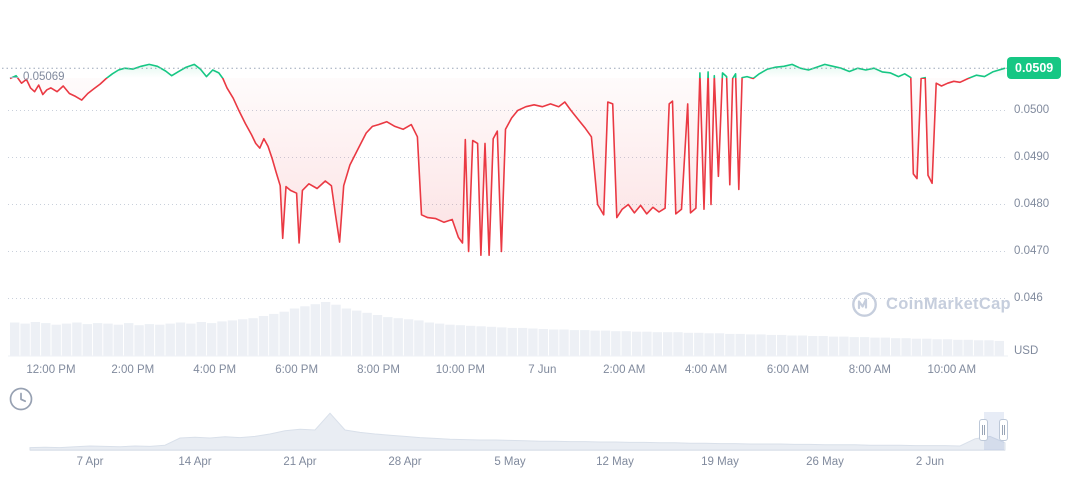 The height and width of the screenshot is (477, 1072). Describe the element at coordinates (133, 370) in the screenshot. I see `x-axis-label: 2:00 PM` at that location.